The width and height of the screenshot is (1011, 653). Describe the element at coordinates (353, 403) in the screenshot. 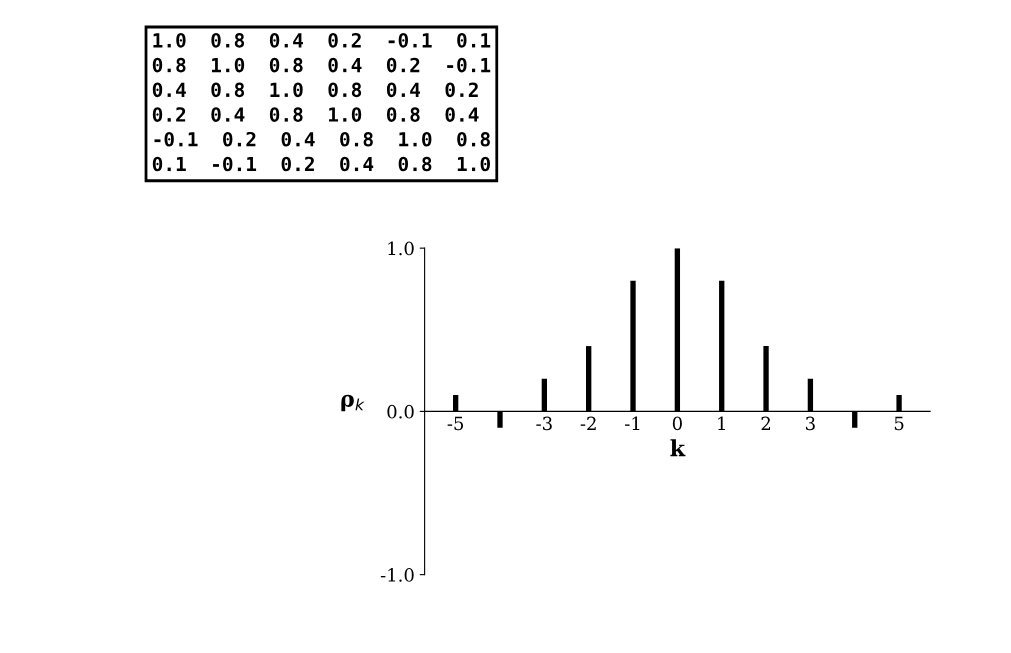

I see `y-axis-title: ρ$_{k}$` at that location.